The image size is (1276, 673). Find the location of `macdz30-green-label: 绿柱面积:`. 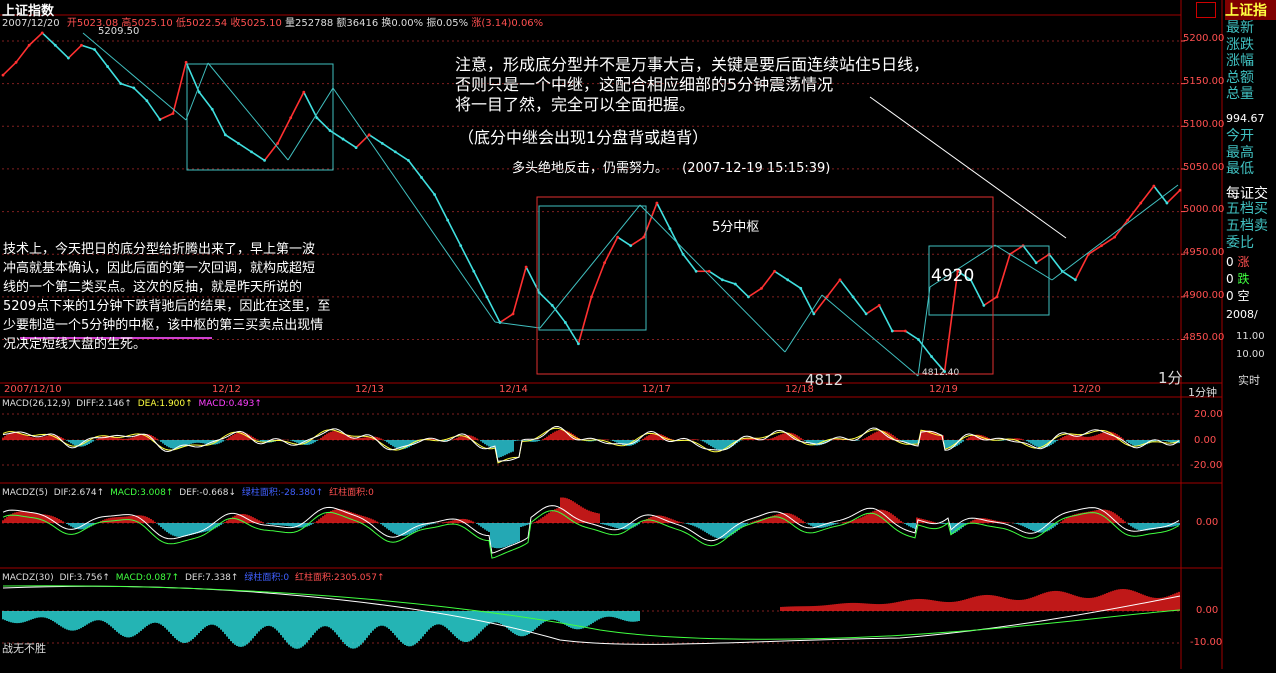

macdz30-green-label: 绿柱面积: is located at coordinates (264, 578).